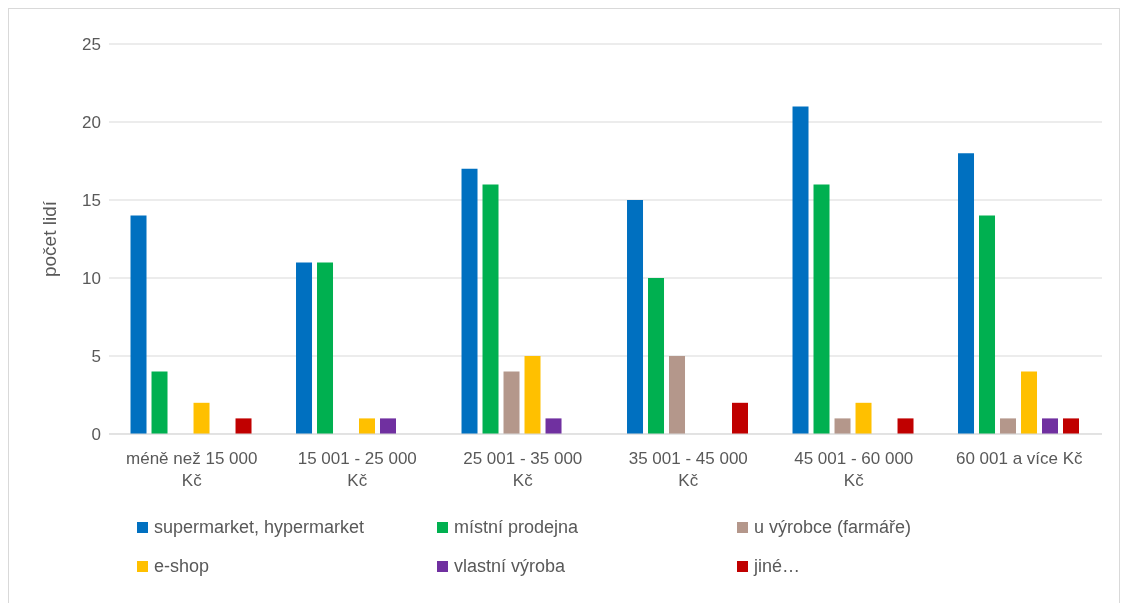  What do you see at coordinates (91, 201) in the screenshot?
I see `y-tick-label: 15` at bounding box center [91, 201].